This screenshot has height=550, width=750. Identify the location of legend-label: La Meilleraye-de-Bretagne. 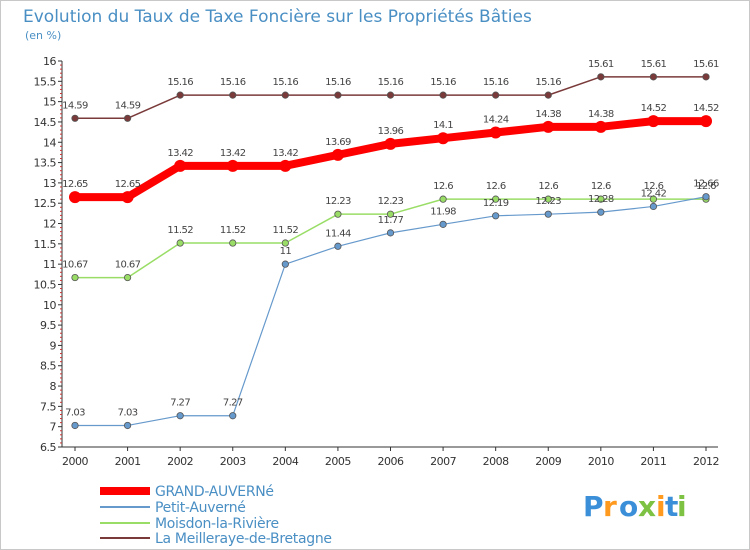
(243, 539).